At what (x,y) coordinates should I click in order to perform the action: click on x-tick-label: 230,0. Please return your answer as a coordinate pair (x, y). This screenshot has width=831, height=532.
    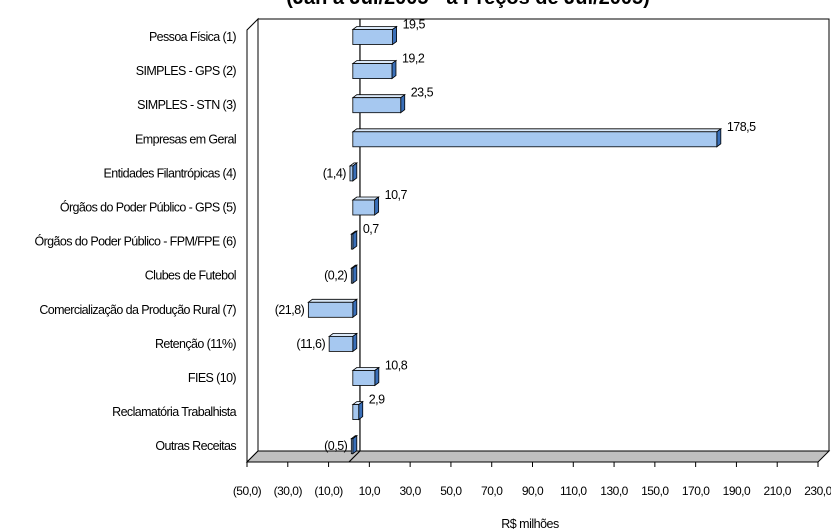
    Looking at the image, I should click on (817, 491).